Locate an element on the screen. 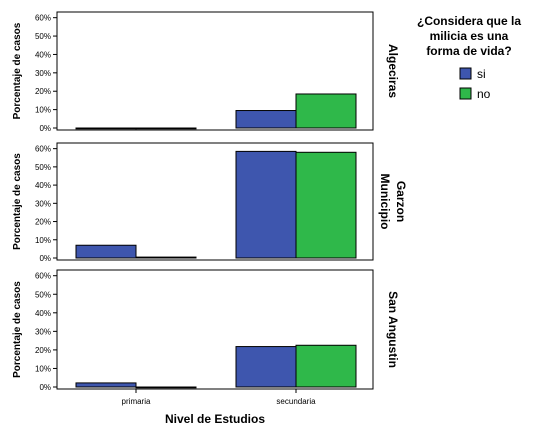 Image resolution: width=539 pixels, height=425 pixels. legend-label-si: si is located at coordinates (481, 74).